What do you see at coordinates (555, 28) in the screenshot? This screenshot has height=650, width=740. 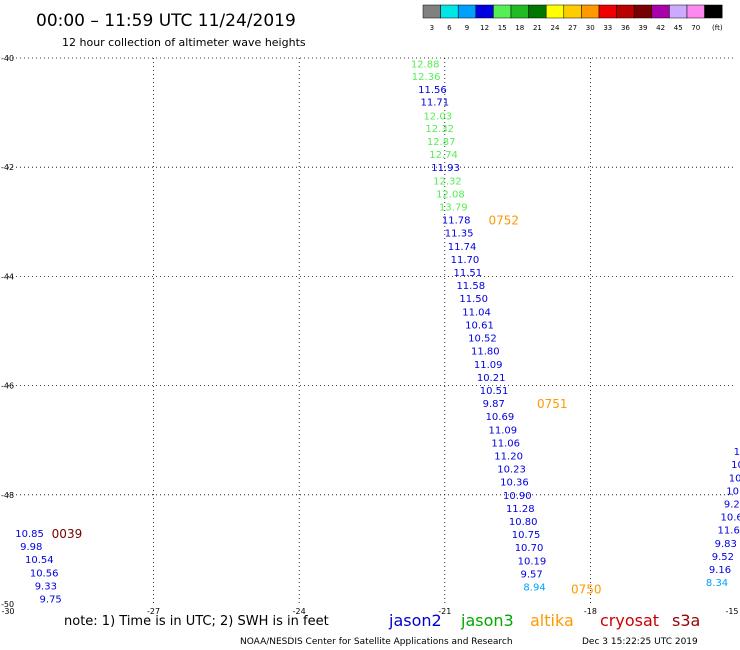 I see `legend-label: 24` at bounding box center [555, 28].